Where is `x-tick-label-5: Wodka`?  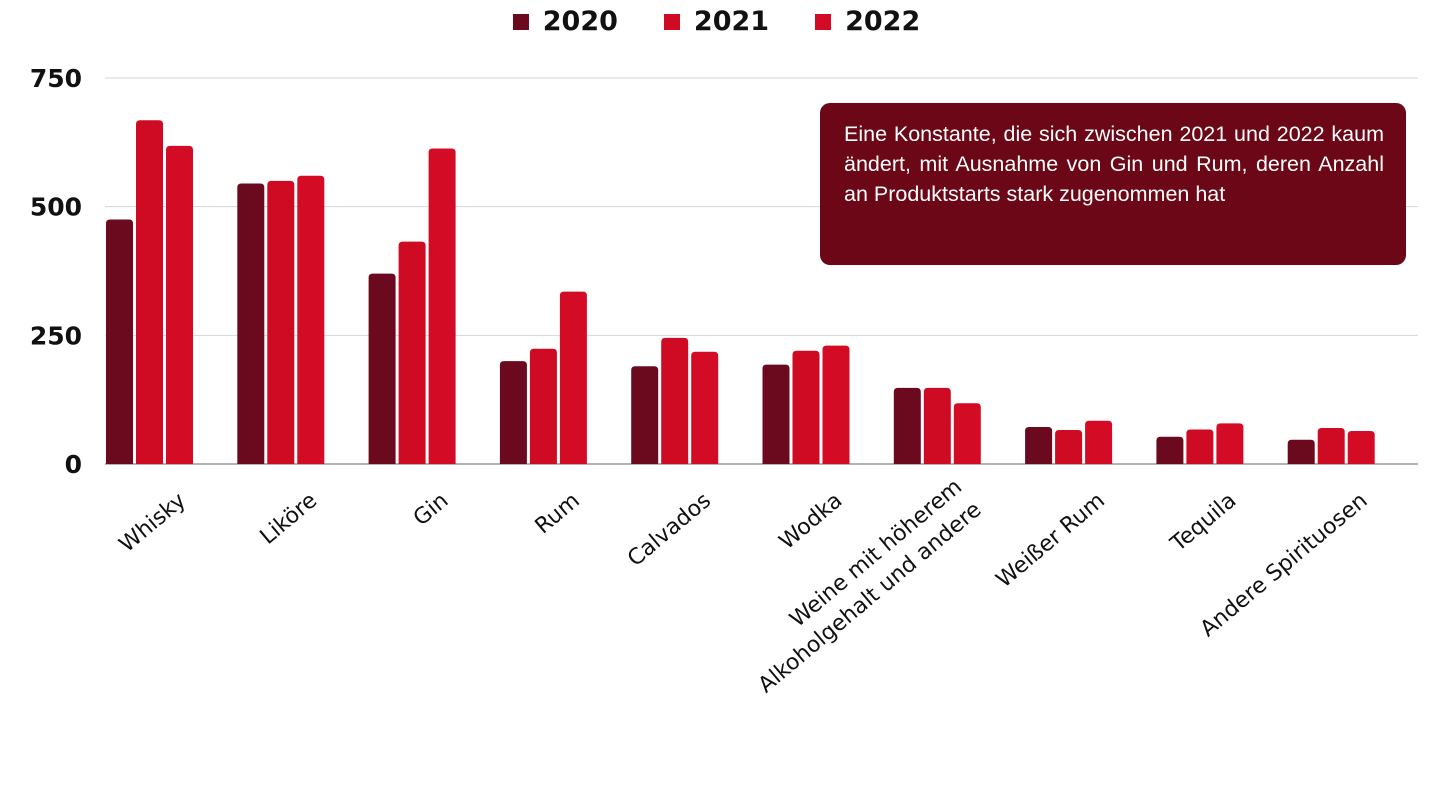 x-tick-label-5: Wodka is located at coordinates (811, 521).